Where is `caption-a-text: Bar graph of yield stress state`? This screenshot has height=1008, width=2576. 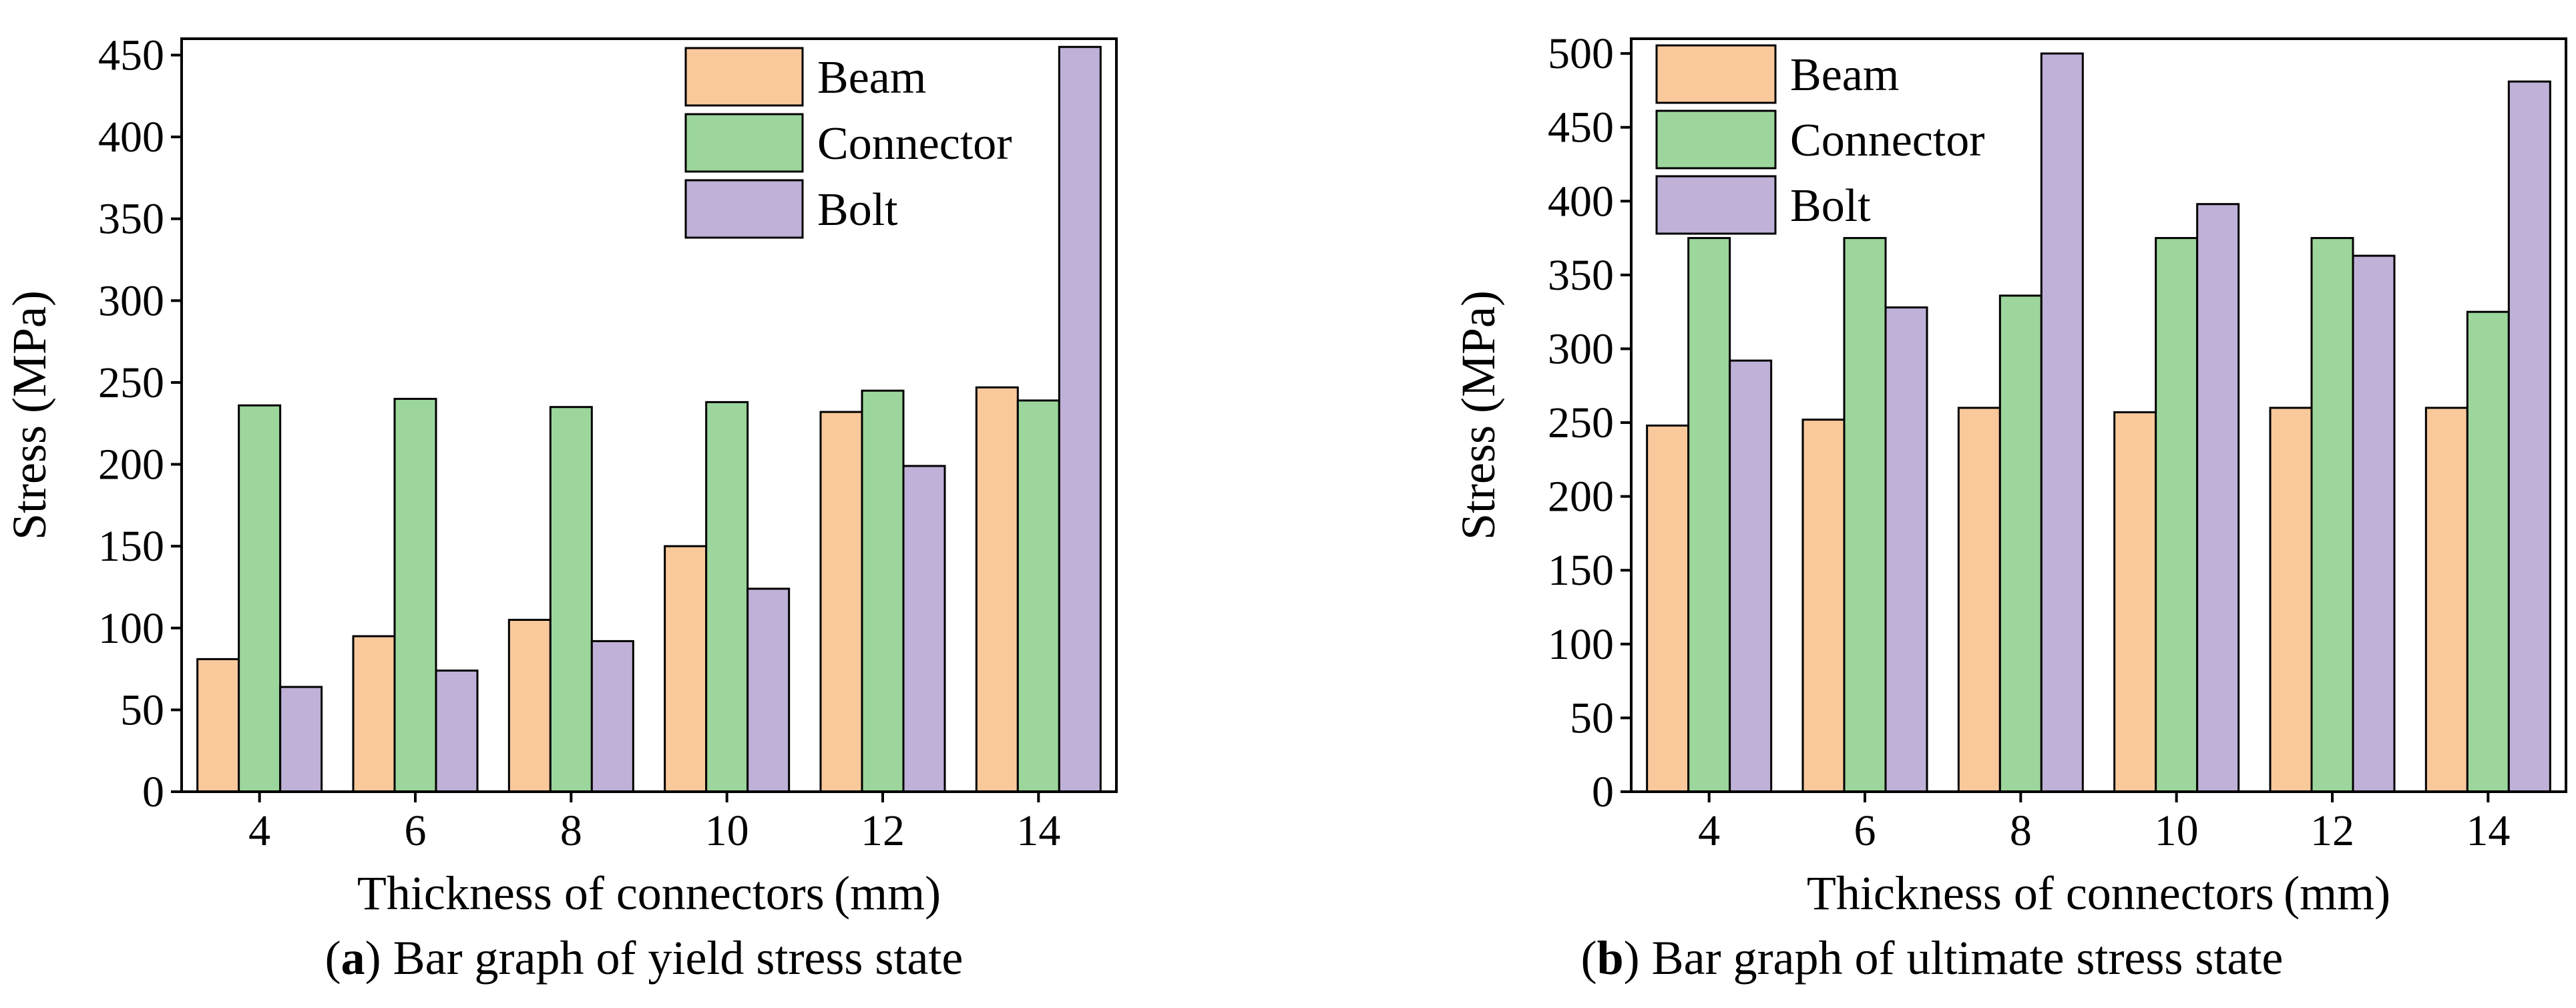 caption-a-text: Bar graph of yield stress state is located at coordinates (678, 958).